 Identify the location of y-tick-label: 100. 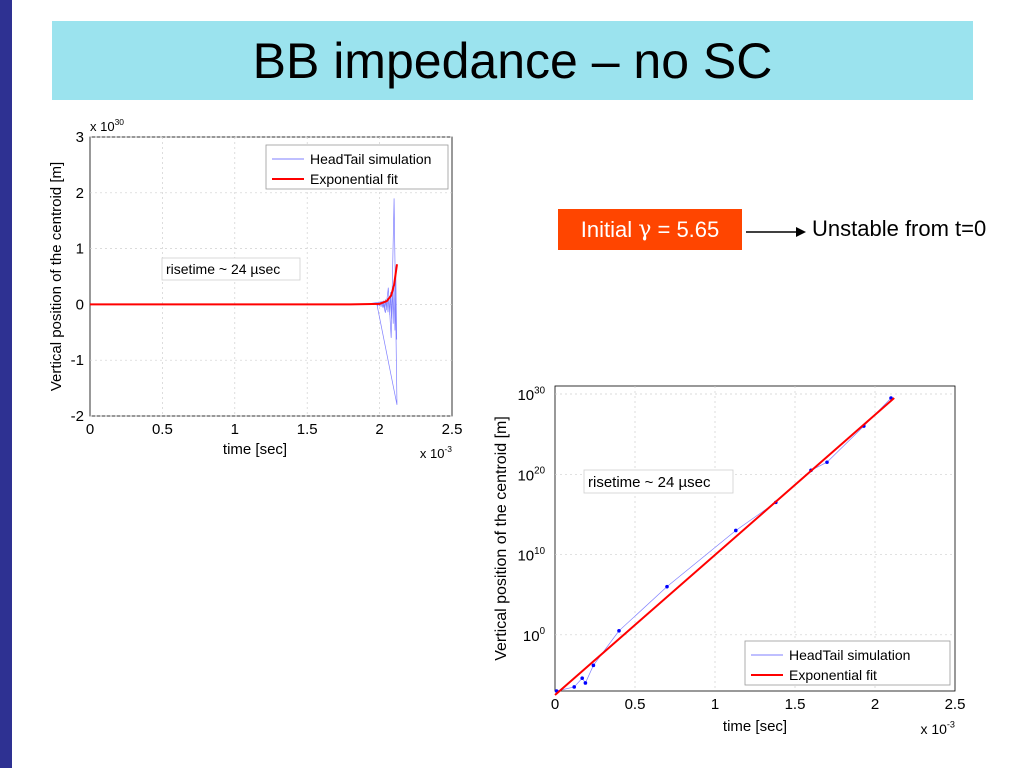
(534, 635).